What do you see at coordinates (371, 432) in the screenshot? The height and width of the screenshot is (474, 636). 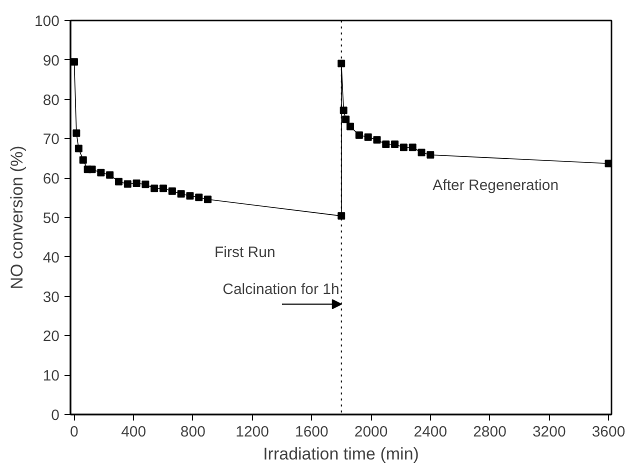 I see `x-tick-label: 2000` at bounding box center [371, 432].